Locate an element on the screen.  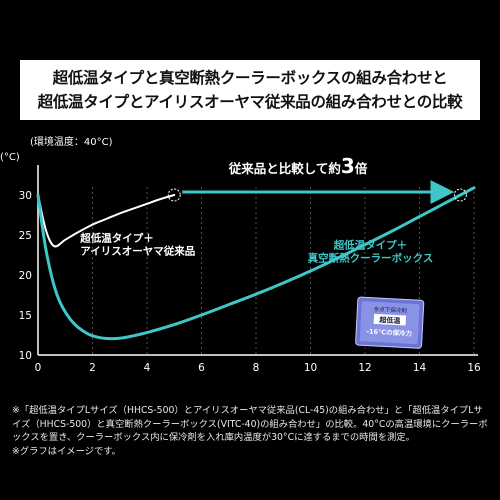
y-tick-label-10: 10 is located at coordinates (25, 356).